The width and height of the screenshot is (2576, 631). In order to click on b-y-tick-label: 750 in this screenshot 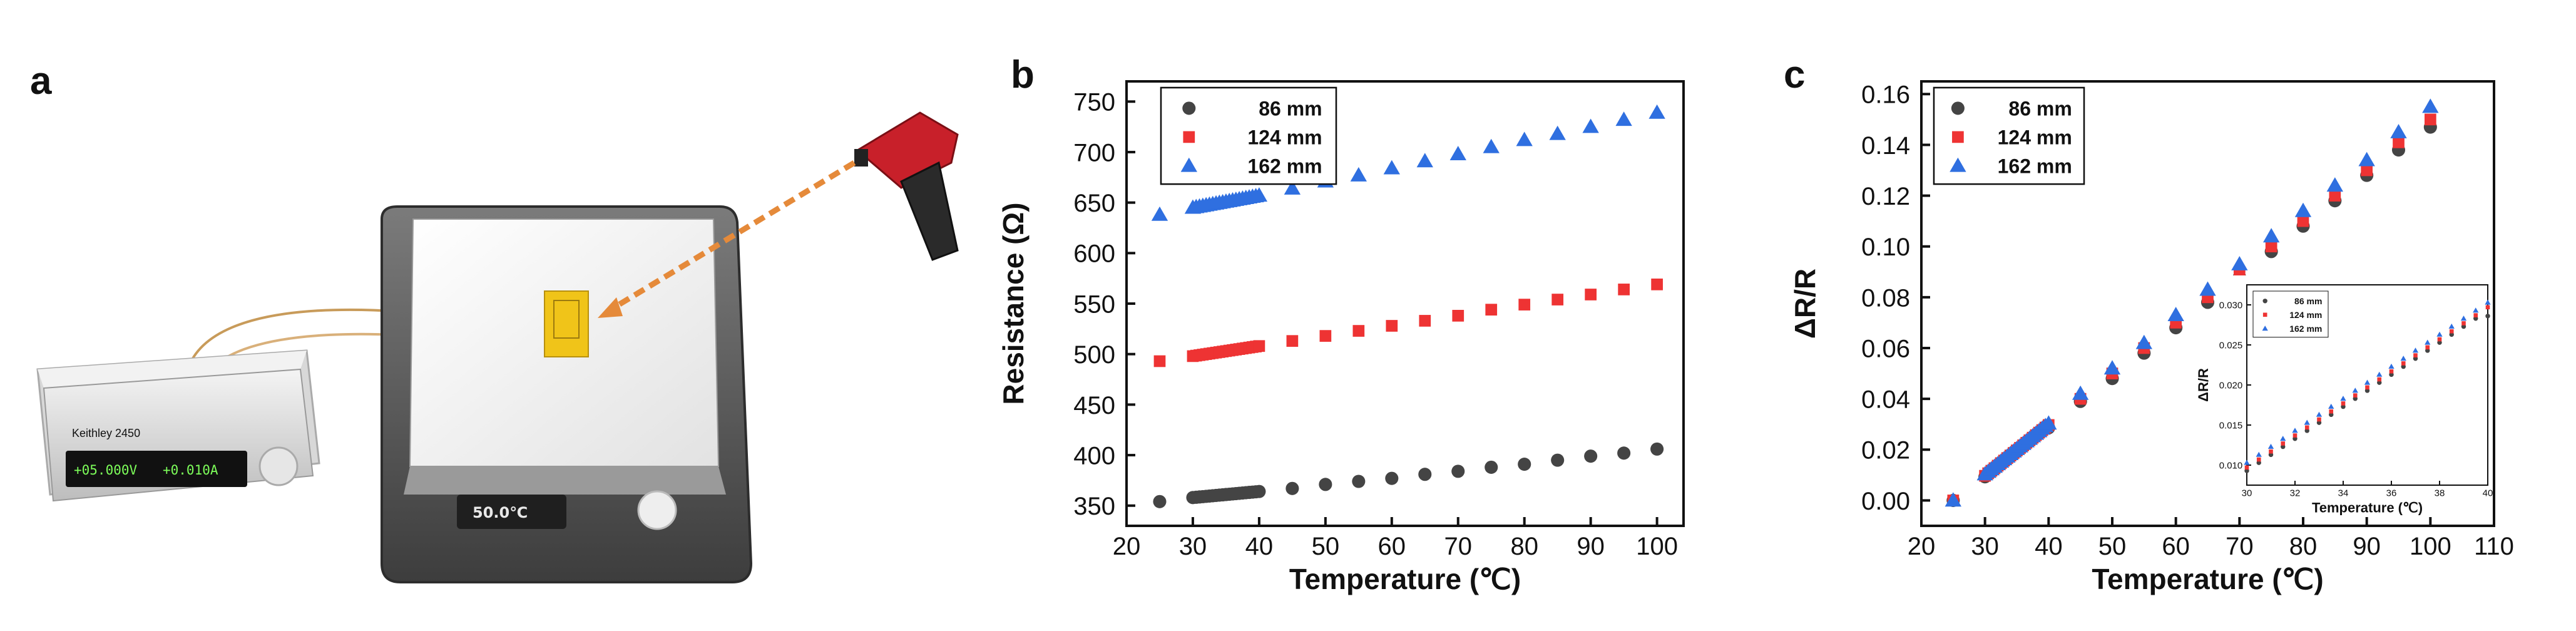, I will do `click(1094, 102)`.